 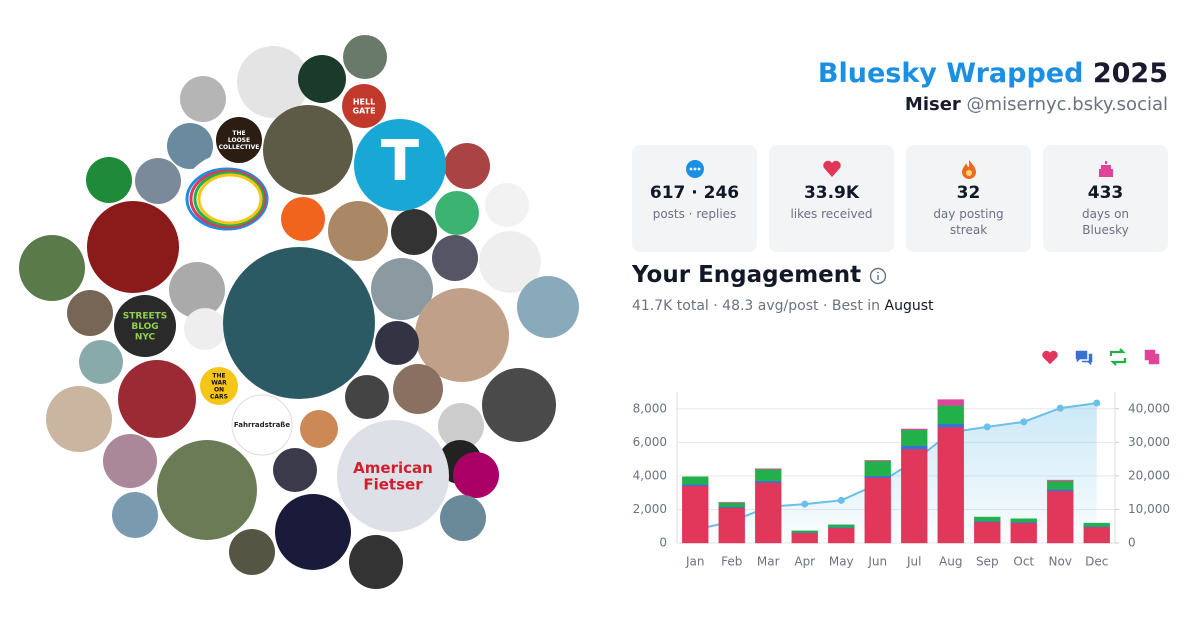 I want to click on title: Bluesky Wrapped 2025, so click(x=993, y=73).